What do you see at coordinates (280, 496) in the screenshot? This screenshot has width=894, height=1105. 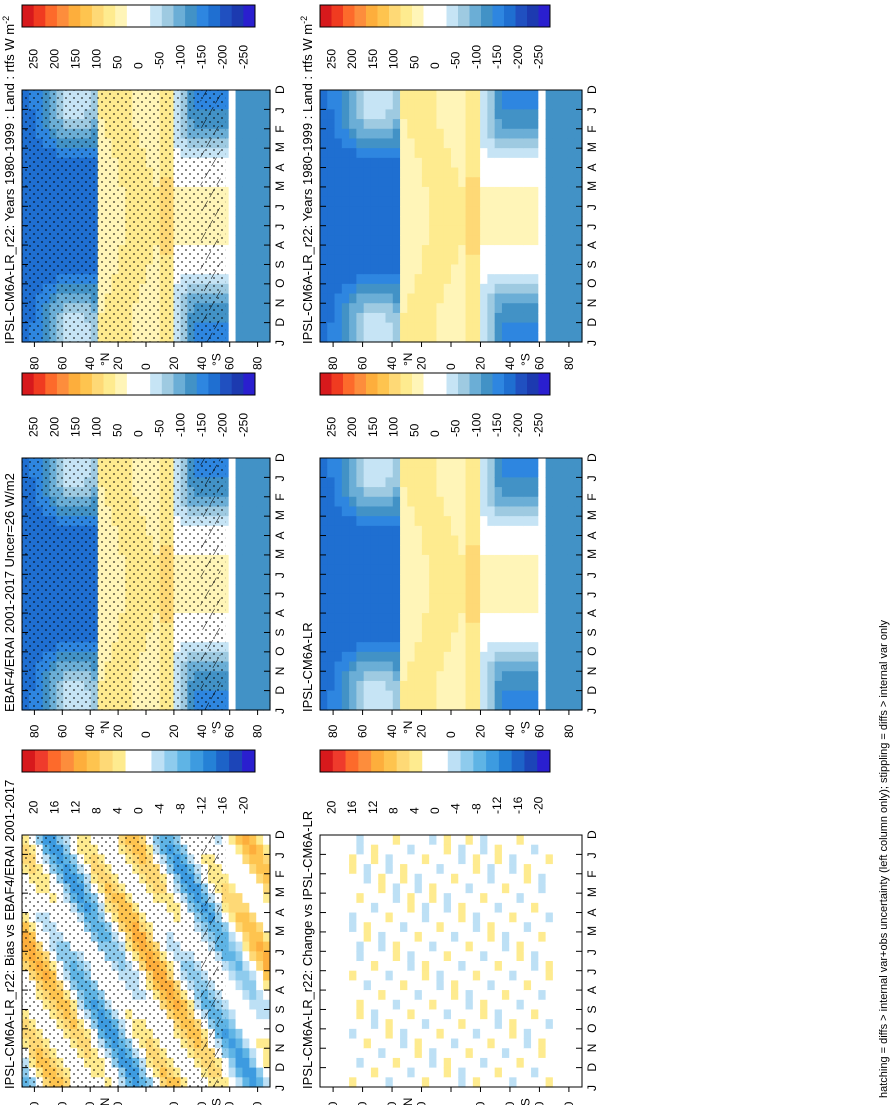 I see `month-tick-label: F` at bounding box center [280, 496].